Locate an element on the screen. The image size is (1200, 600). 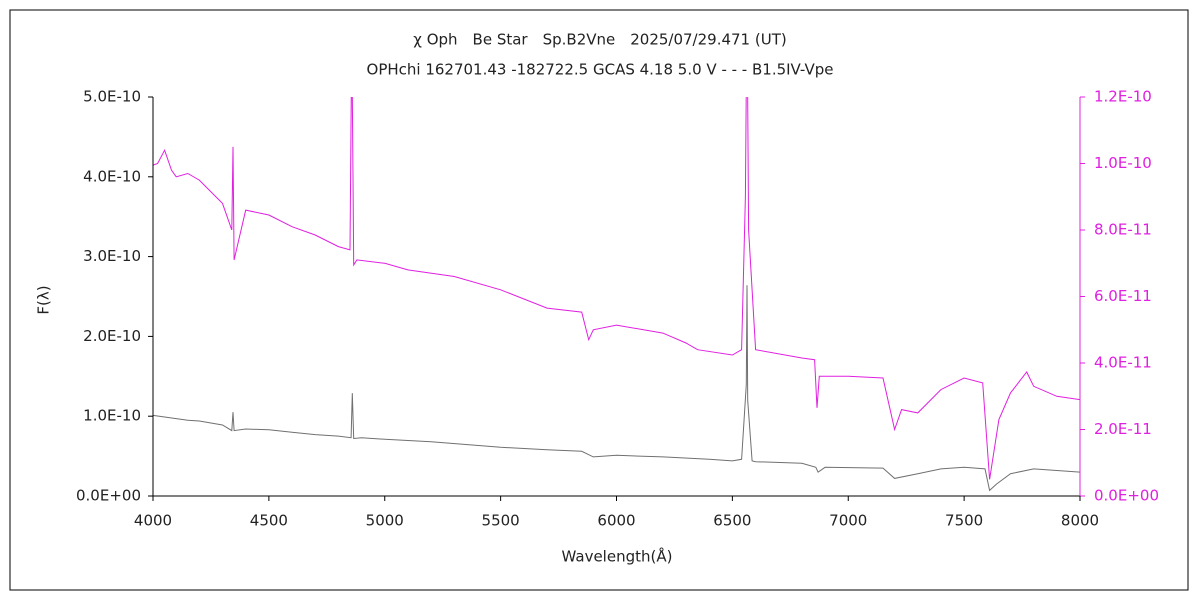
x-tick-label: 5500 is located at coordinates (501, 521).